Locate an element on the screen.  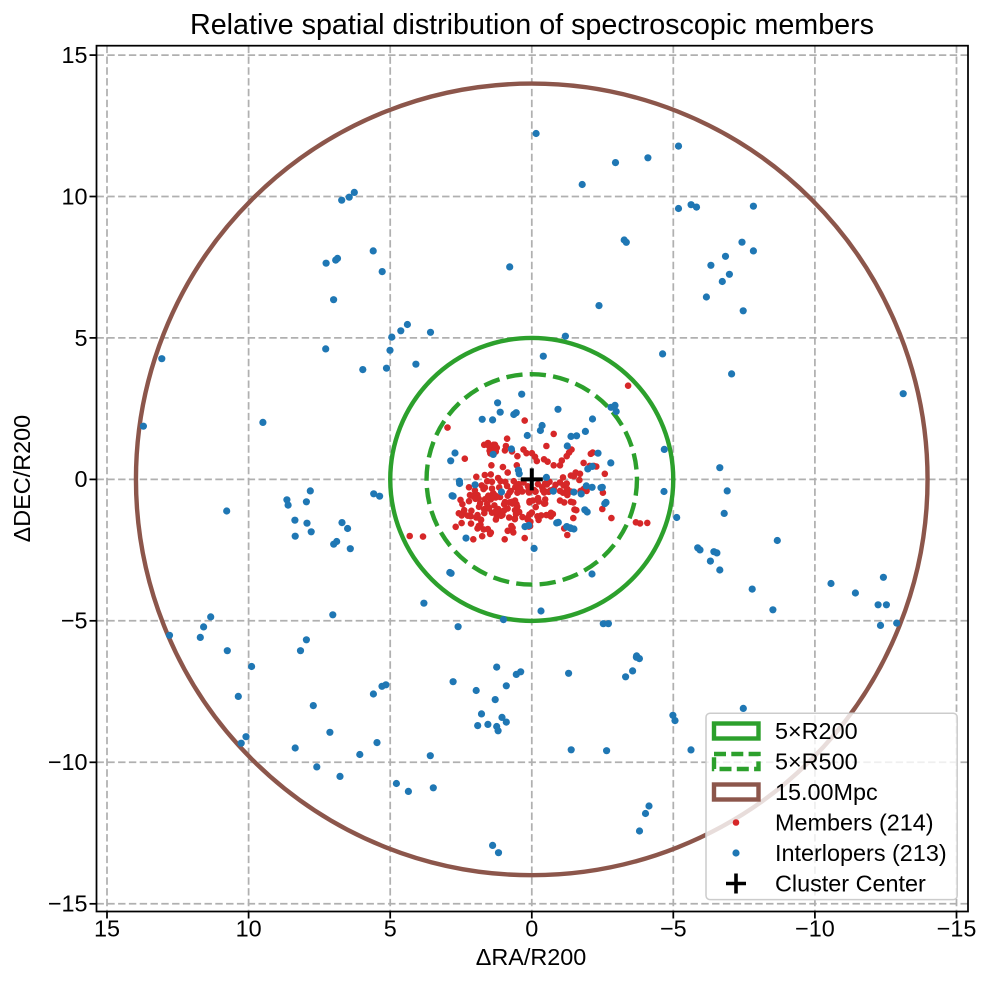
svg-text: Interlopers (213) is located at coordinates (861, 853).